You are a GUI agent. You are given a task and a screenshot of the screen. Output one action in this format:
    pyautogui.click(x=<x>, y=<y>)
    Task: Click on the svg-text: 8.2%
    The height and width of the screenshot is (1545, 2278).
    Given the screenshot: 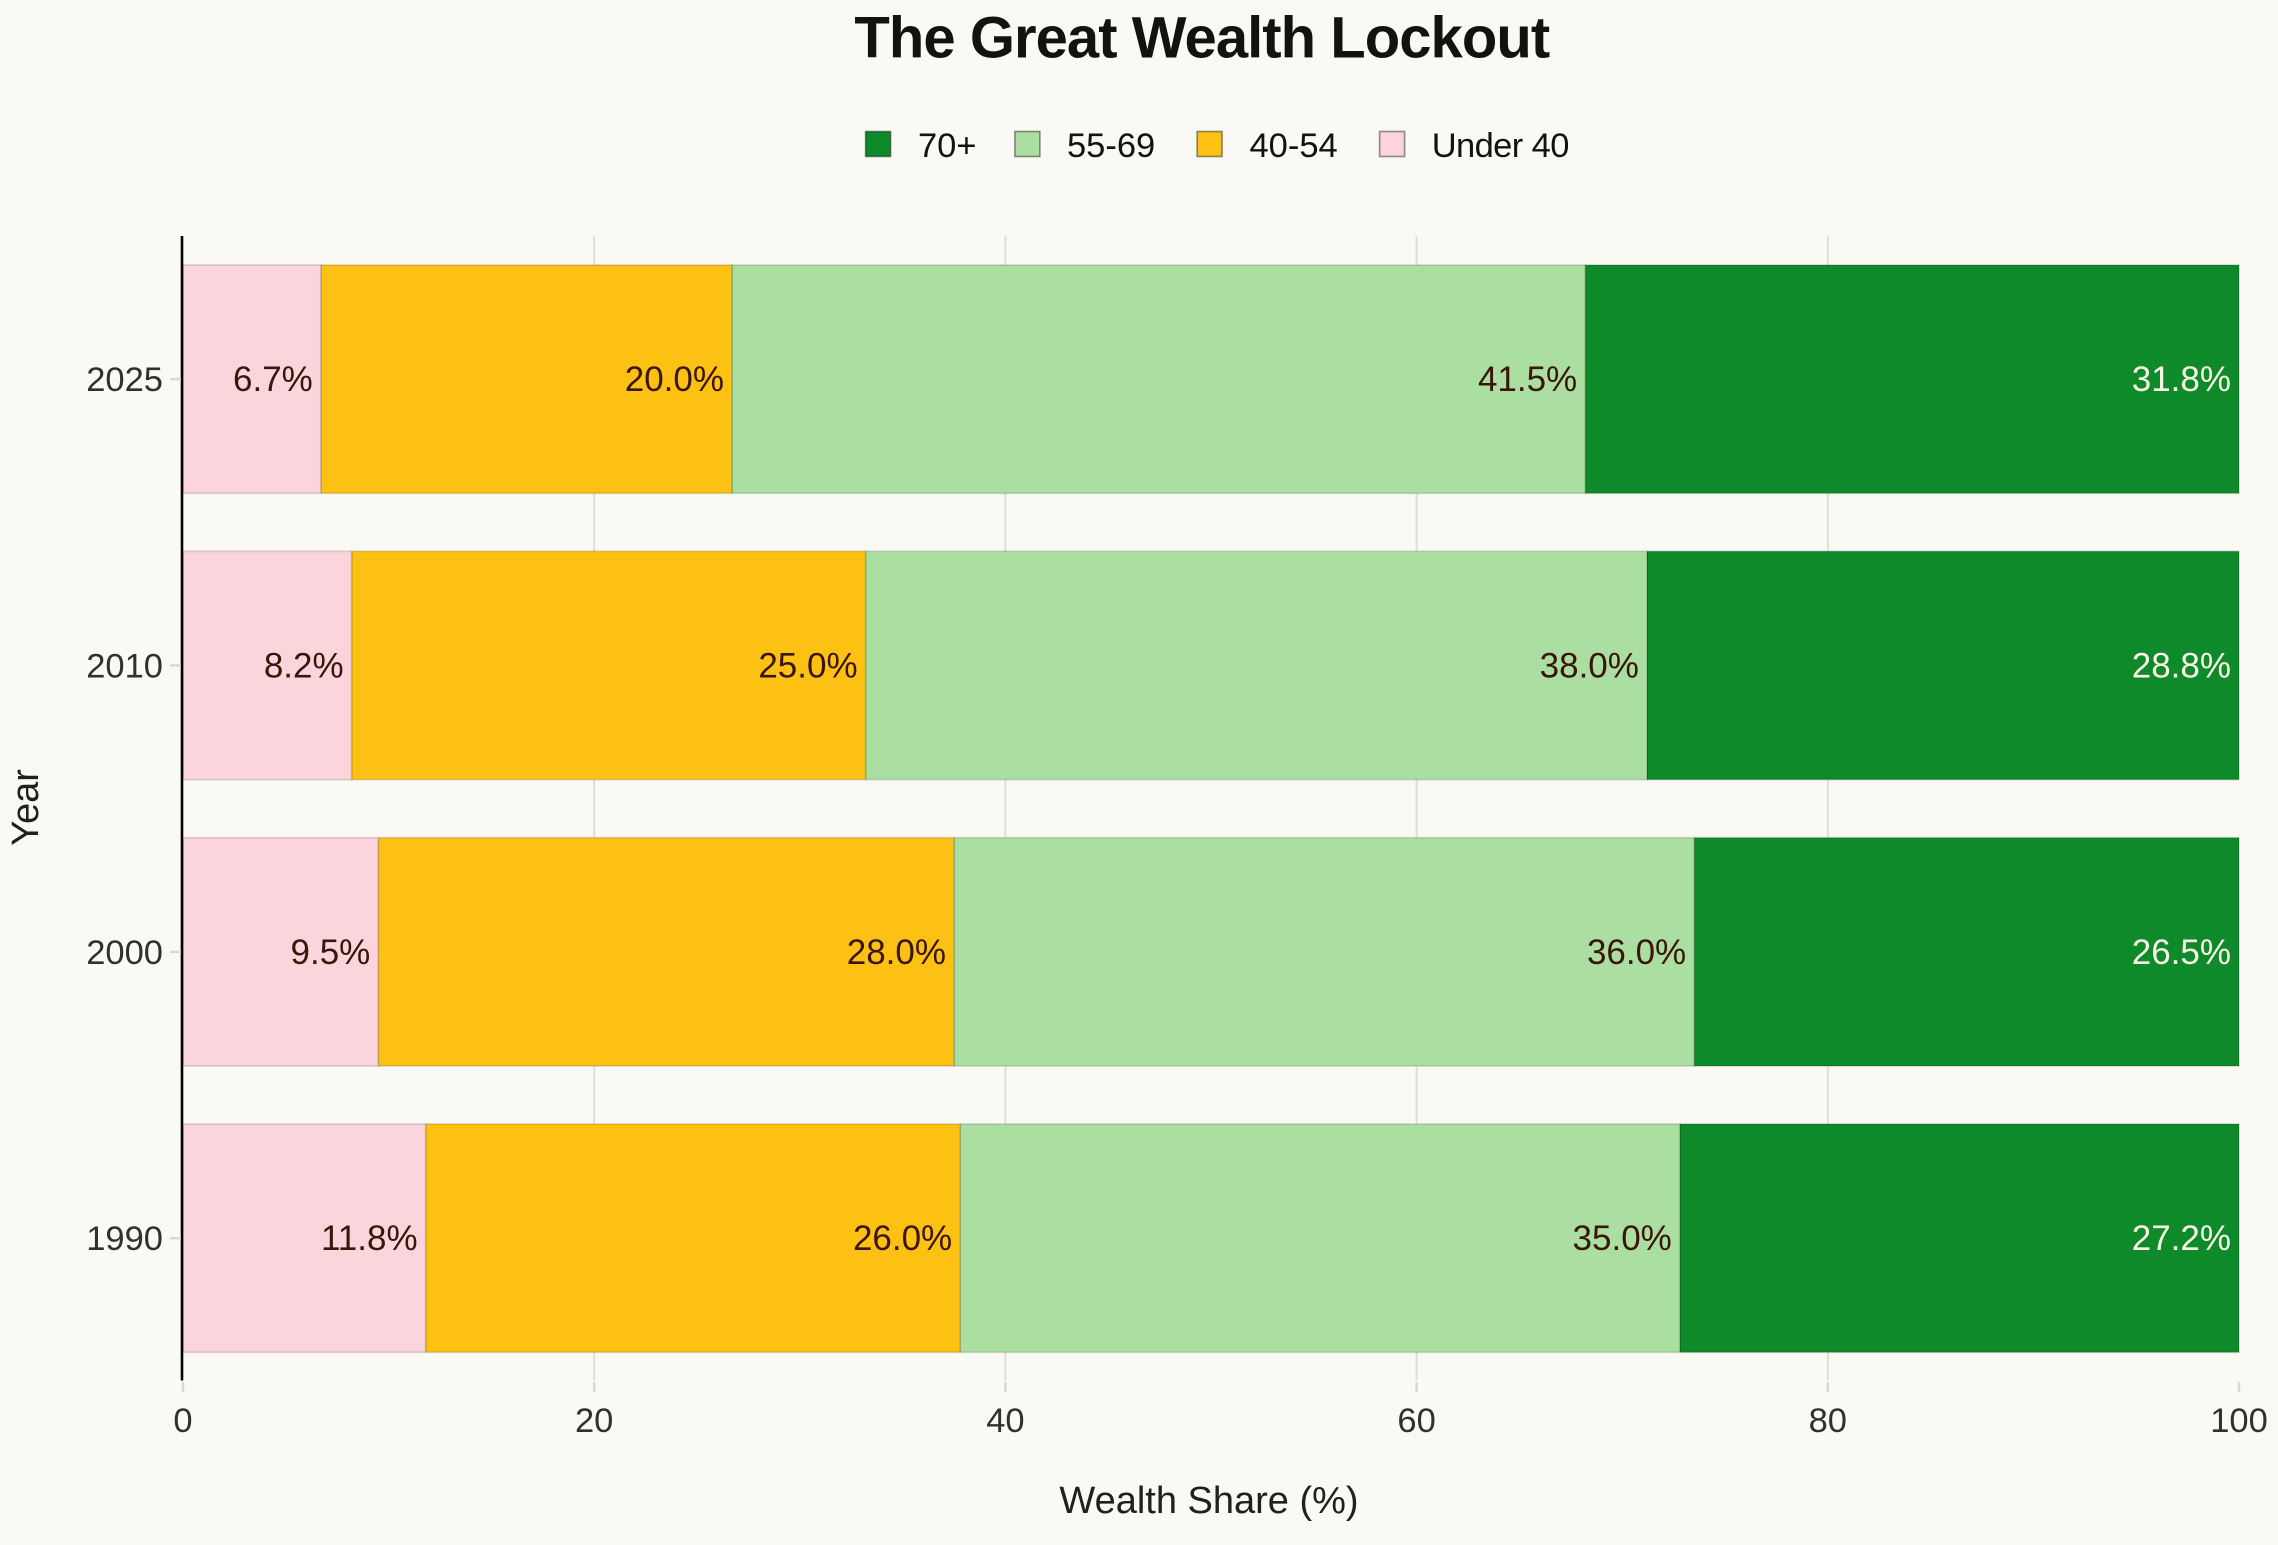 What is the action you would take?
    pyautogui.click(x=304, y=665)
    